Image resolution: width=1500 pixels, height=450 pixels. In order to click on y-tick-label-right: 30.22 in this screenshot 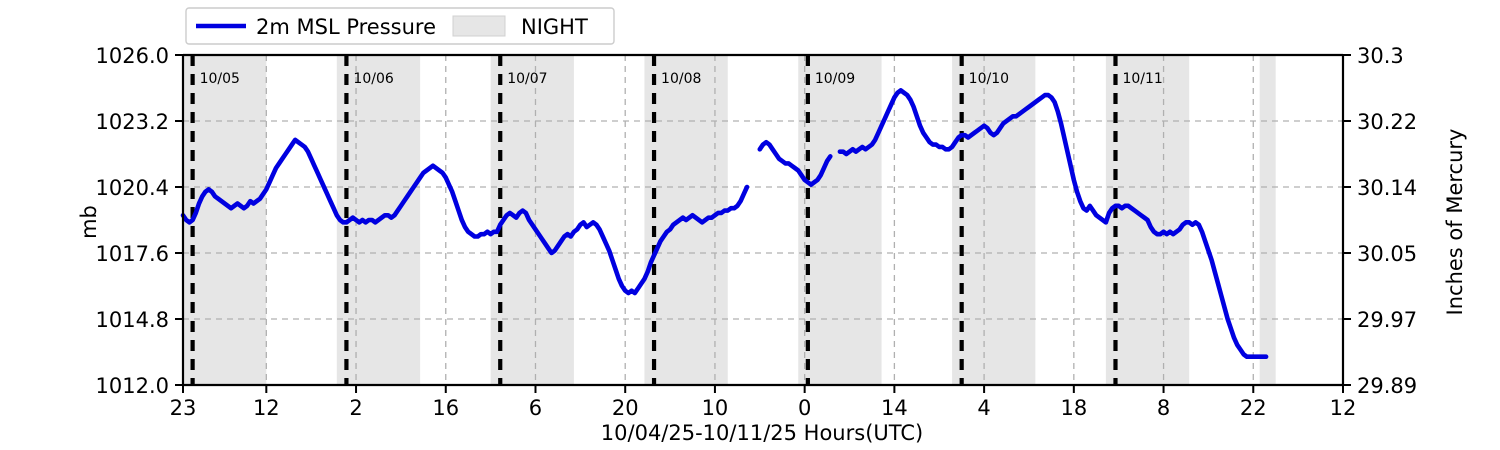, I will do `click(1387, 122)`.